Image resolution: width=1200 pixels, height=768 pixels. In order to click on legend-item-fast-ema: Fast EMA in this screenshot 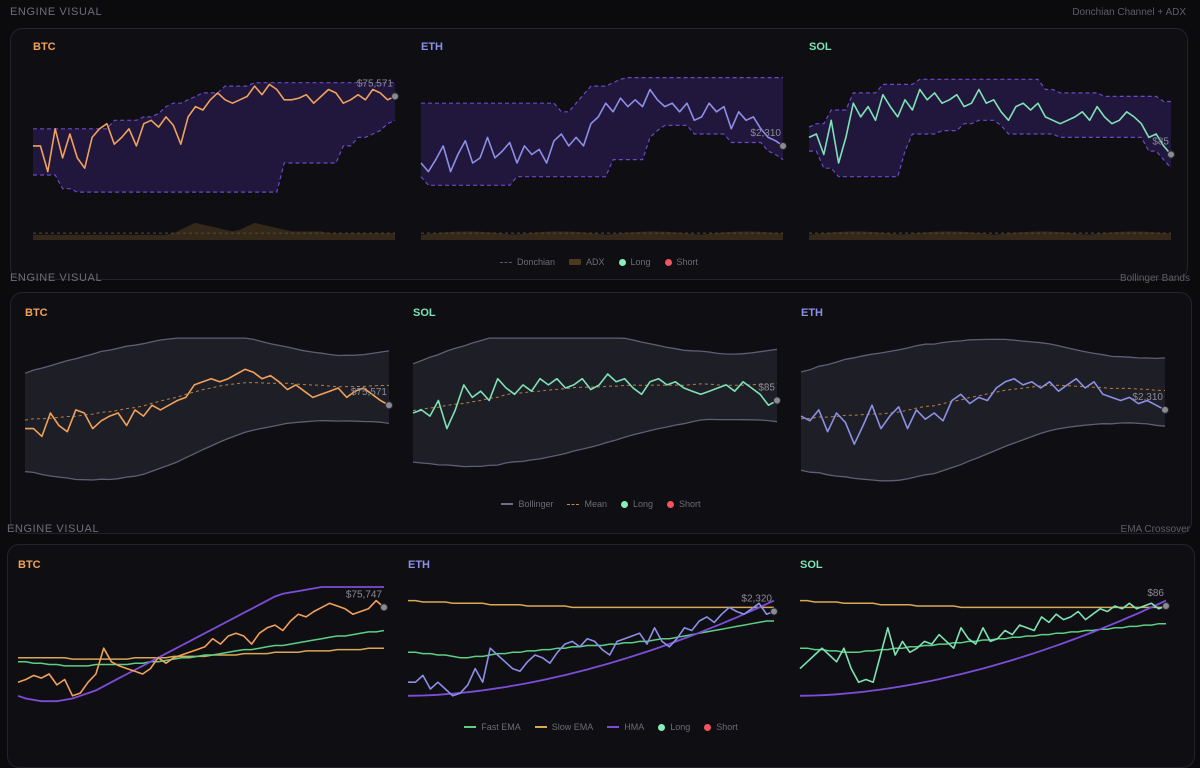, I will do `click(492, 727)`.